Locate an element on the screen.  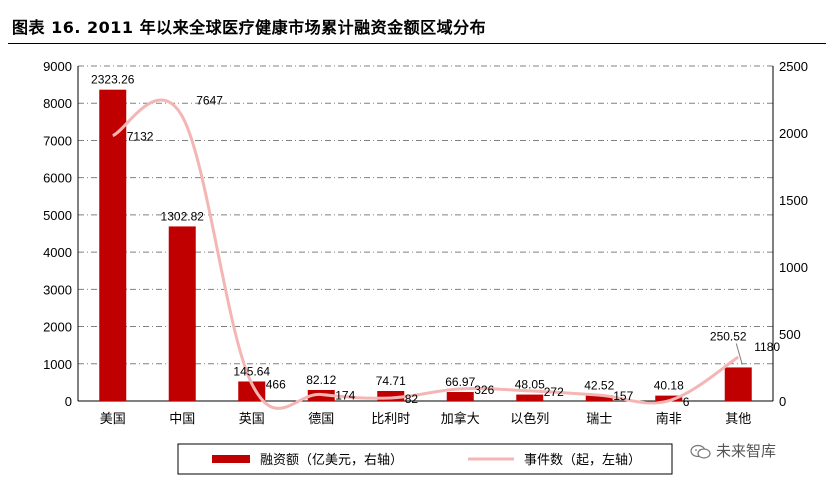
category-label: 中国 is located at coordinates (182, 419).